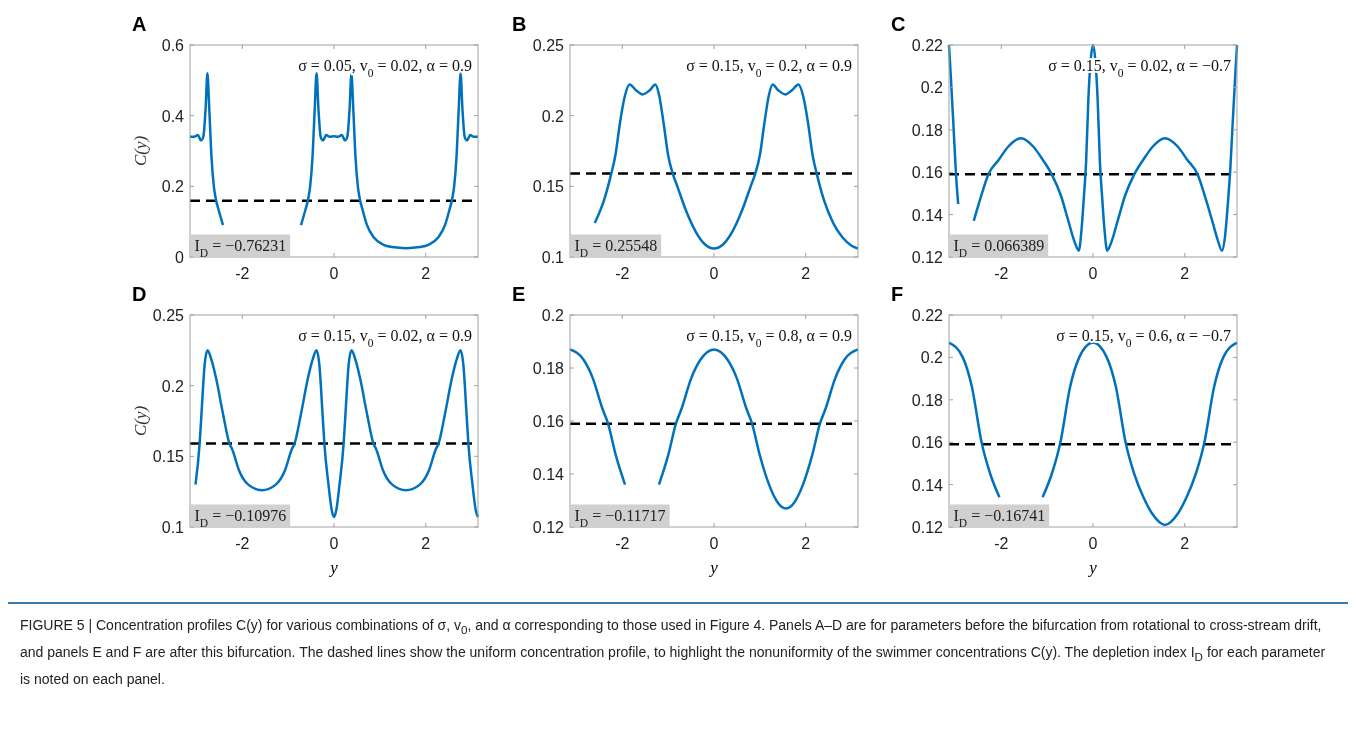  Describe the element at coordinates (1143, 338) in the screenshot. I see `annotation: σ = 0.15, v$_{0}$ = 0.6, α = −0.7` at that location.